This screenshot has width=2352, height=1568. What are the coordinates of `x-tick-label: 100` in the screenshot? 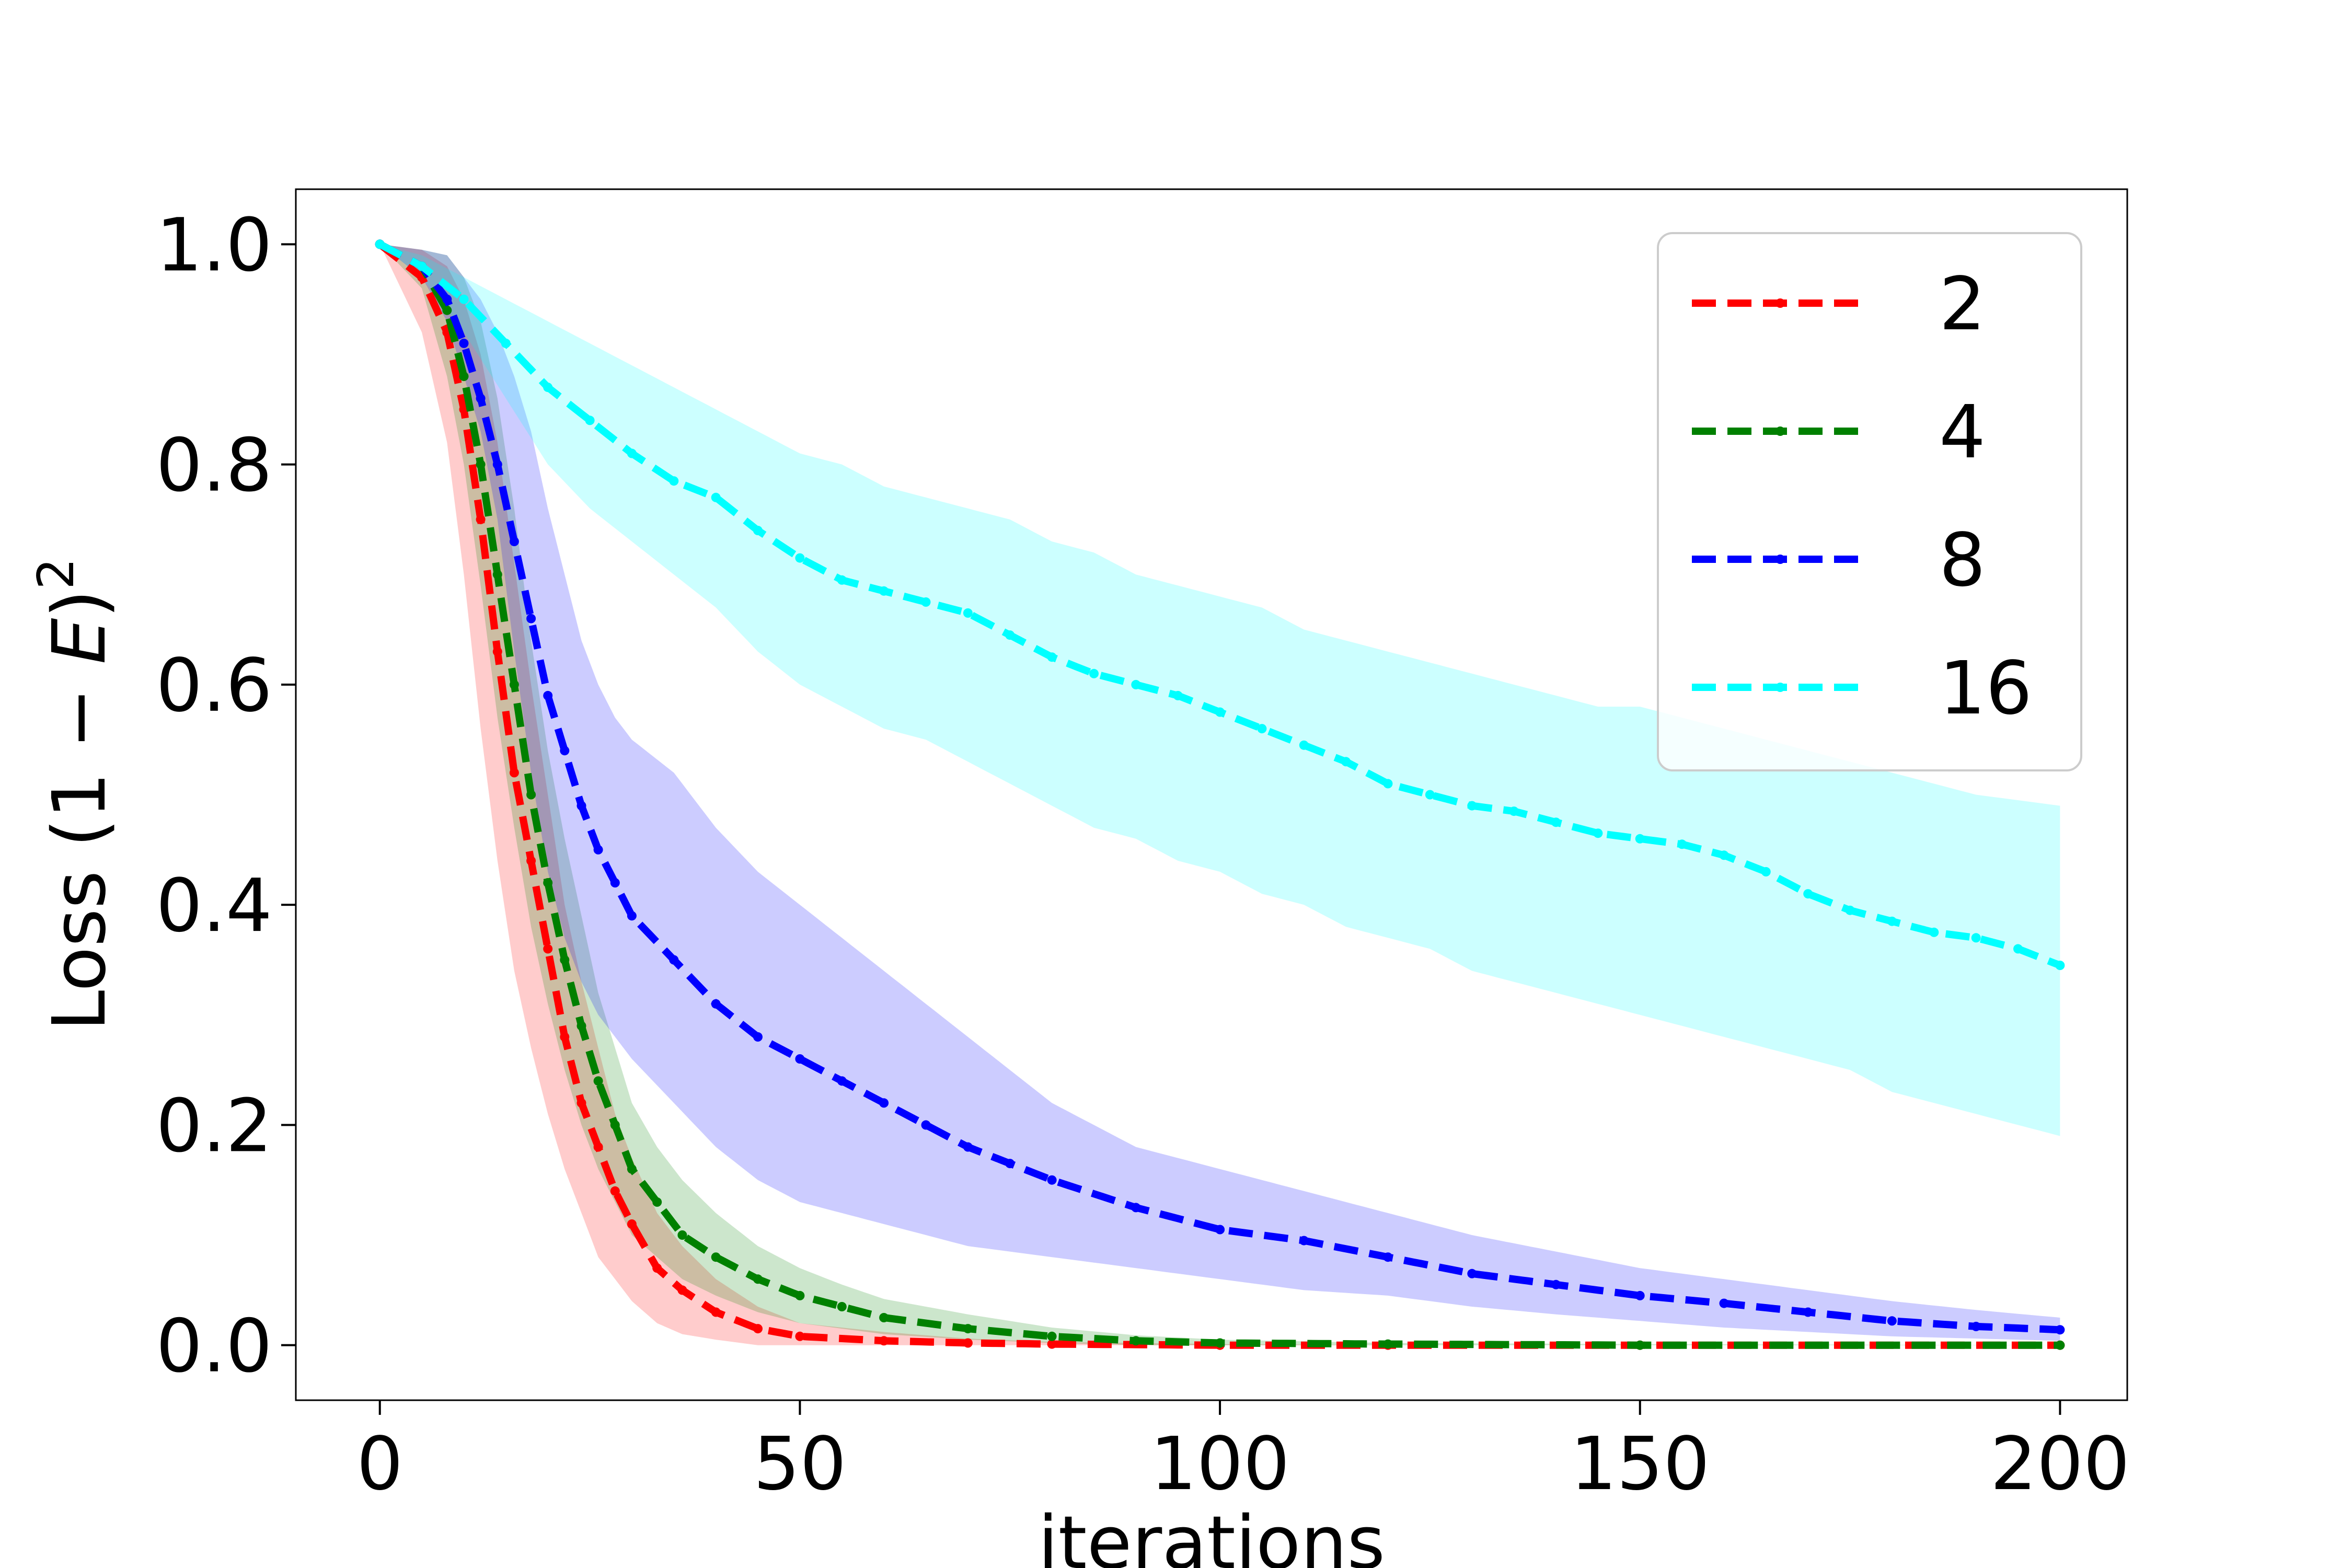 It's located at (1219, 1464).